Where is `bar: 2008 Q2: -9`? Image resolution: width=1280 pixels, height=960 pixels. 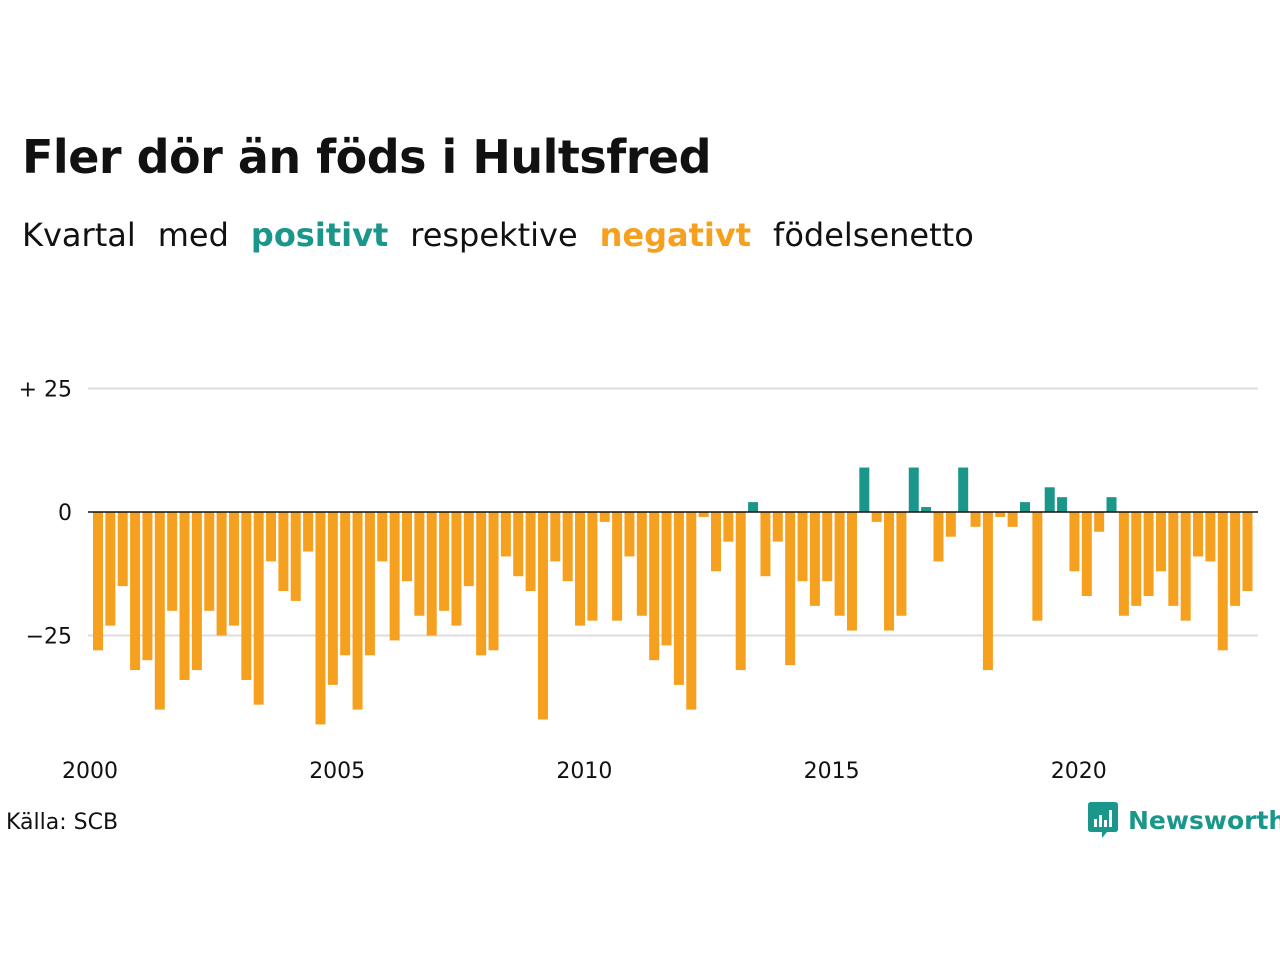 bar: 2008 Q2: -9 is located at coordinates (505, 534).